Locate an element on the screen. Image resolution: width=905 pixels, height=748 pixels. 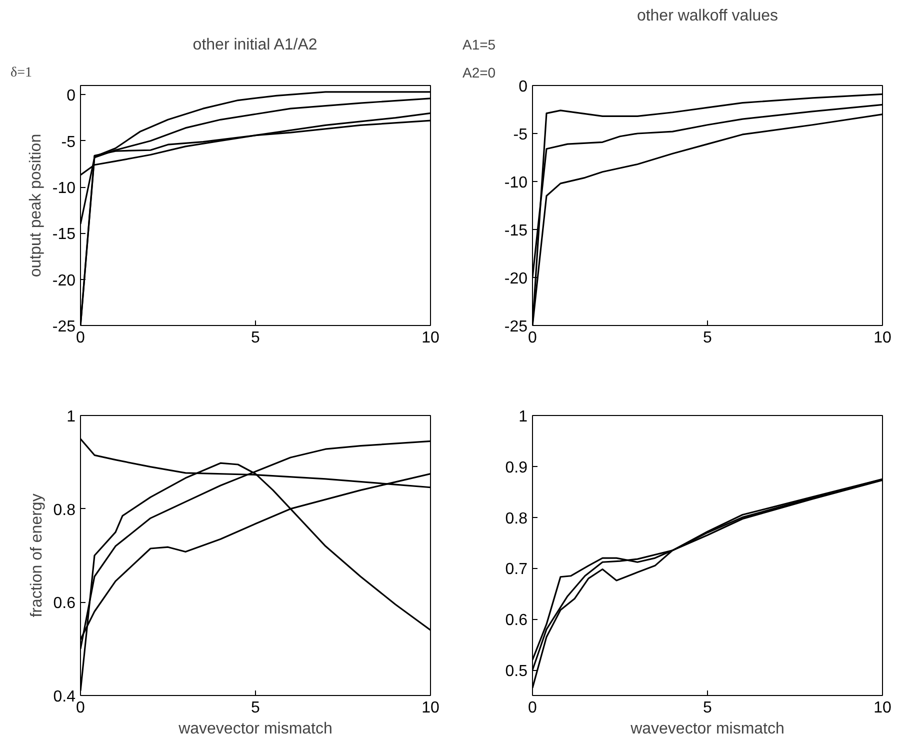
y-tick-label: 0.4 is located at coordinates (64, 697).